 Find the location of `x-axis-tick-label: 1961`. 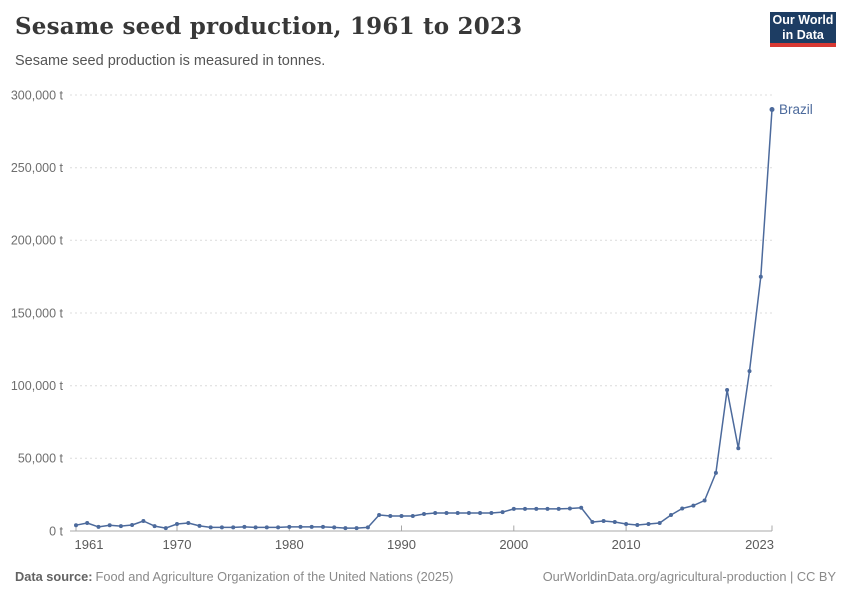

x-axis-tick-label: 1961 is located at coordinates (89, 544).